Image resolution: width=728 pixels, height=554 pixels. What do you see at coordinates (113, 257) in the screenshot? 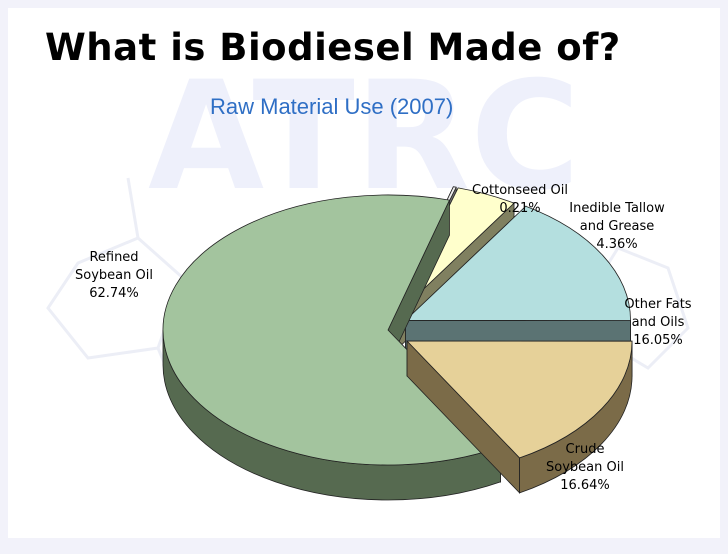
I see `pie-label-name: Refined` at bounding box center [113, 257].